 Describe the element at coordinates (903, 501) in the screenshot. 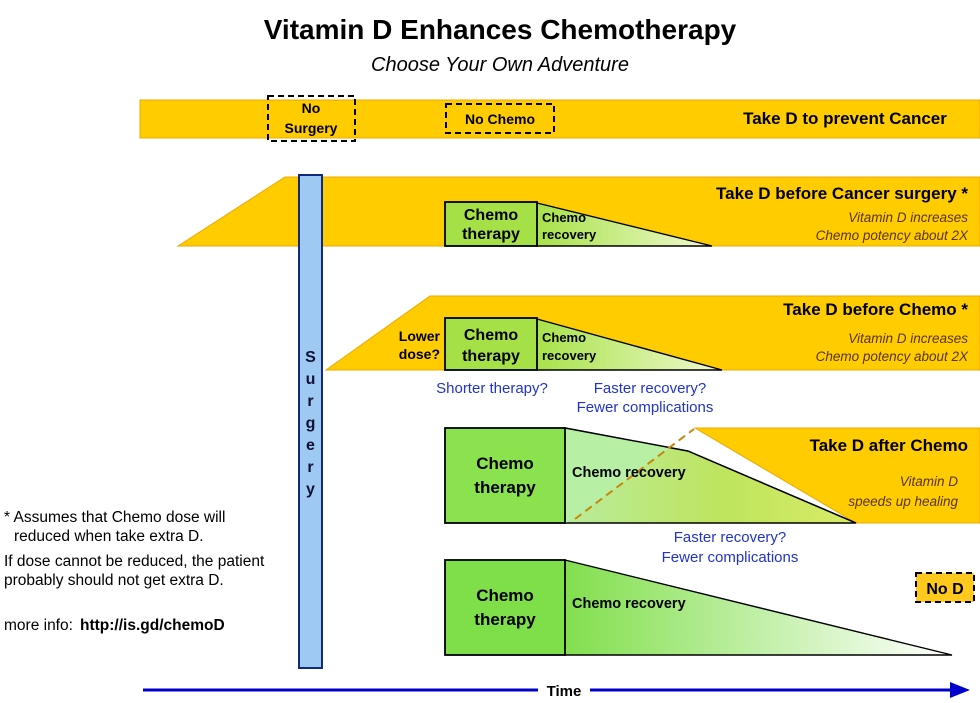

I see `note-after-chemo-line2: speeds up healing` at that location.